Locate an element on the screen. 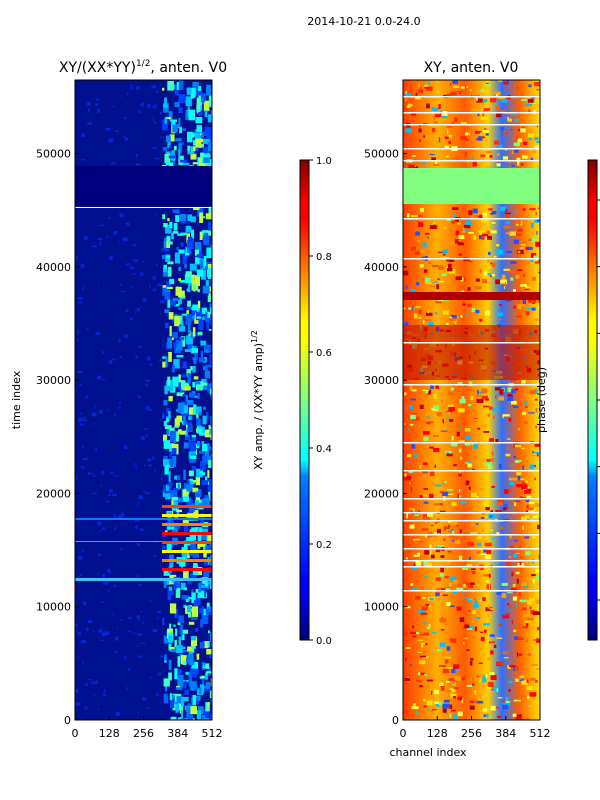 The height and width of the screenshot is (800, 600). right-x-label: channel index is located at coordinates (428, 752).